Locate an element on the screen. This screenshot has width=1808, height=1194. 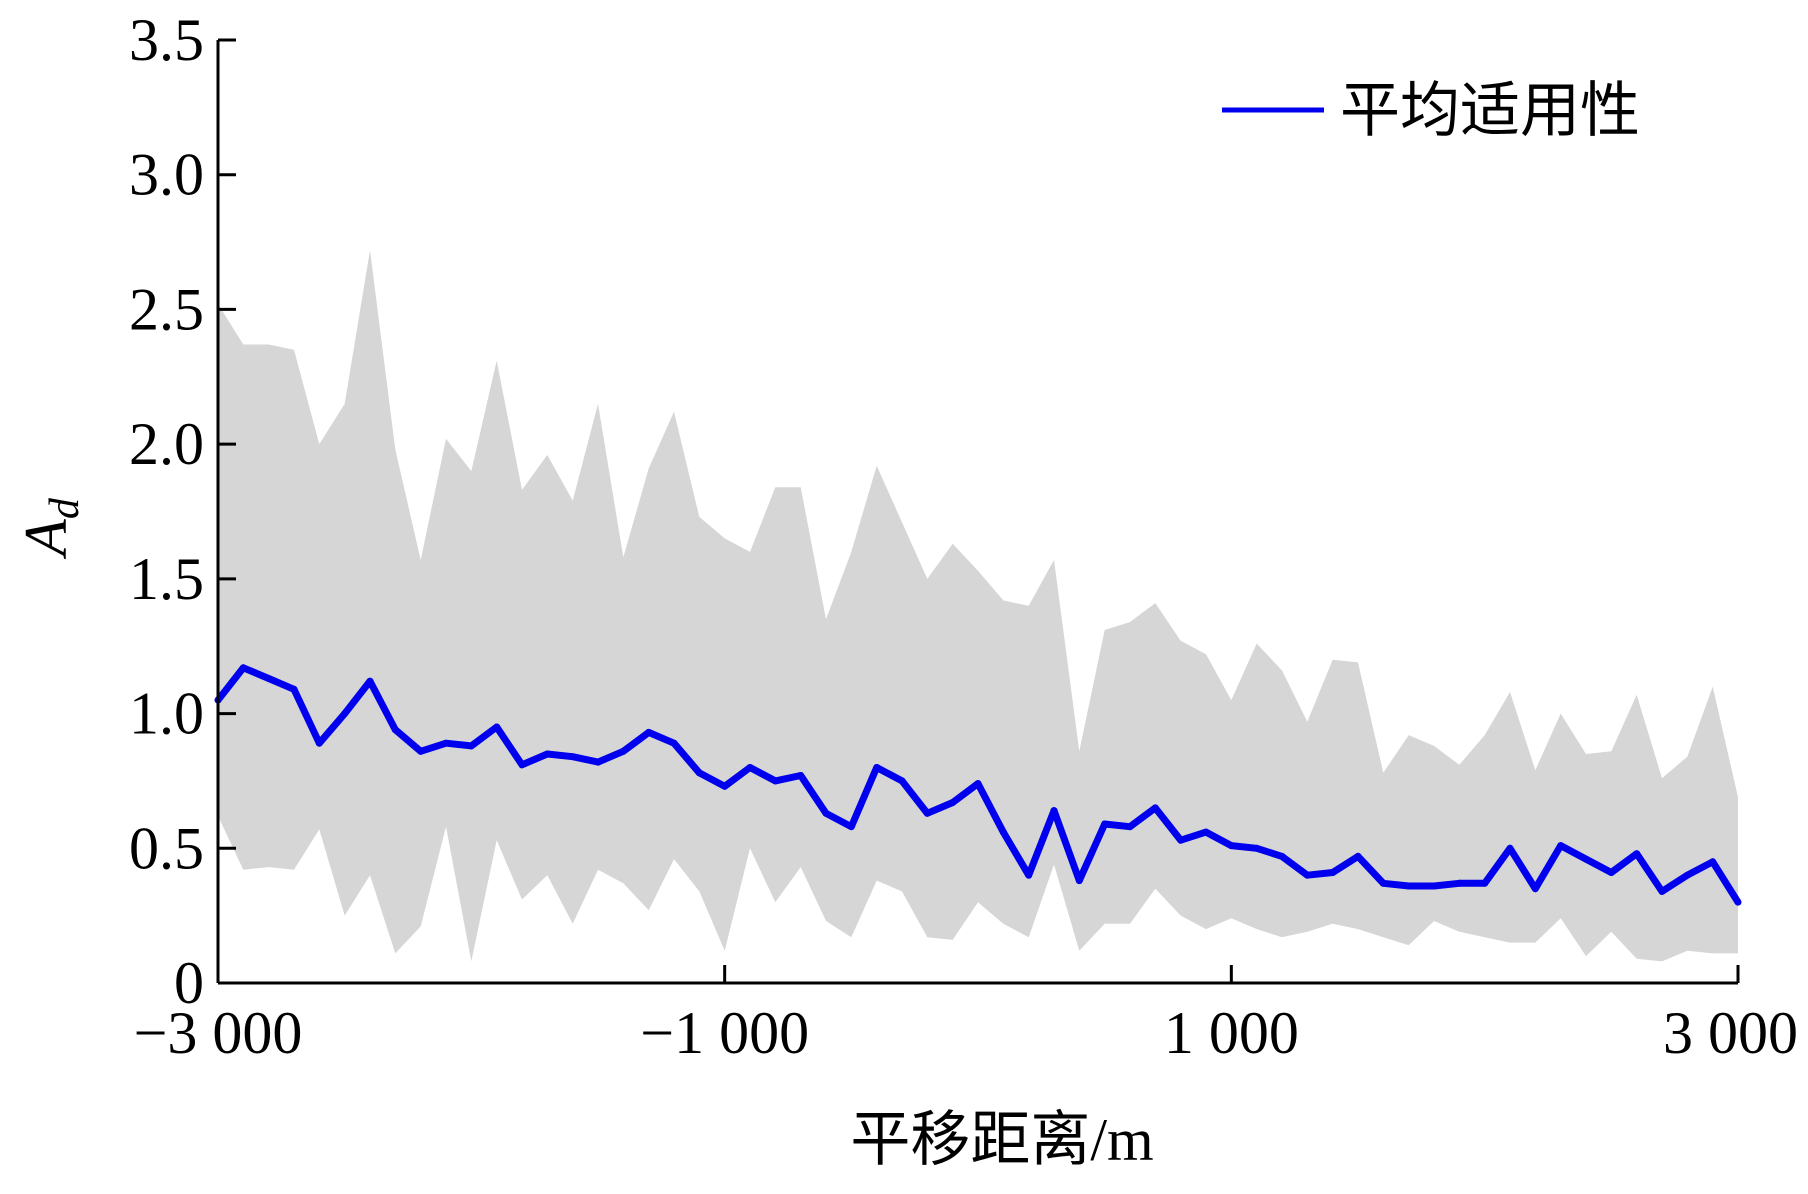
y-tick-label: 1.5 is located at coordinates (166, 579).